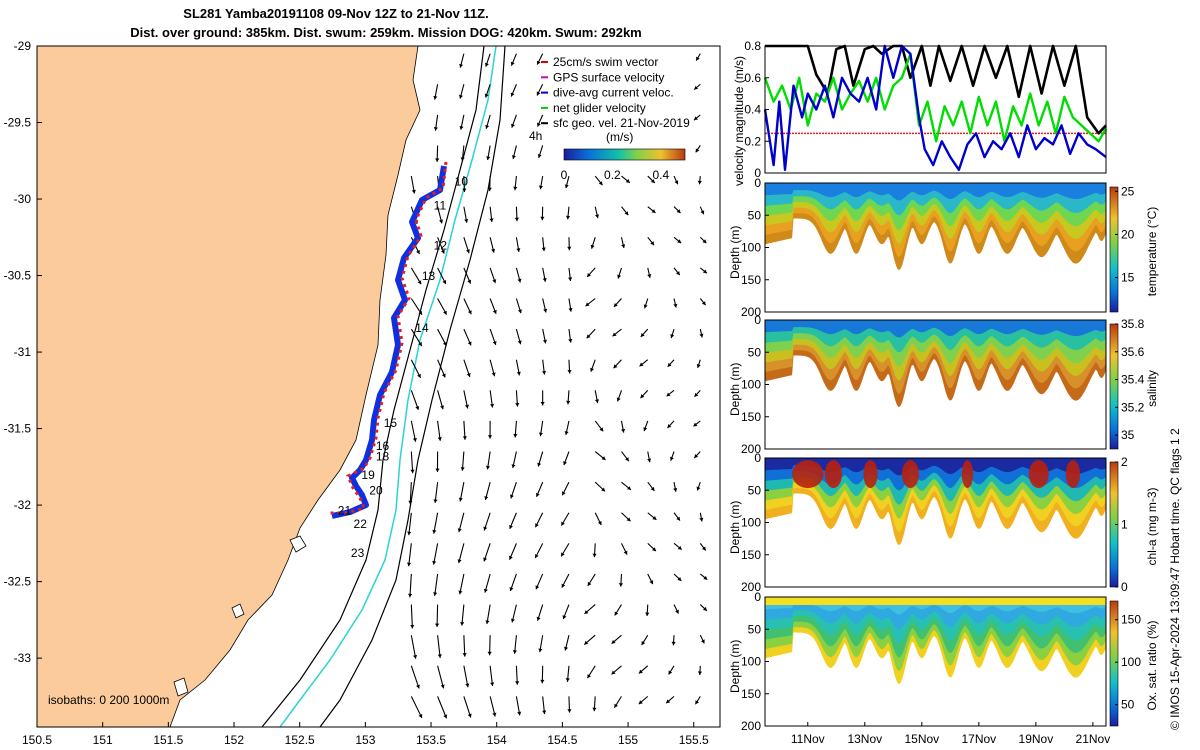 The image size is (1200, 750). I want to click on colorbar-tick-label: 35, so click(1128, 435).